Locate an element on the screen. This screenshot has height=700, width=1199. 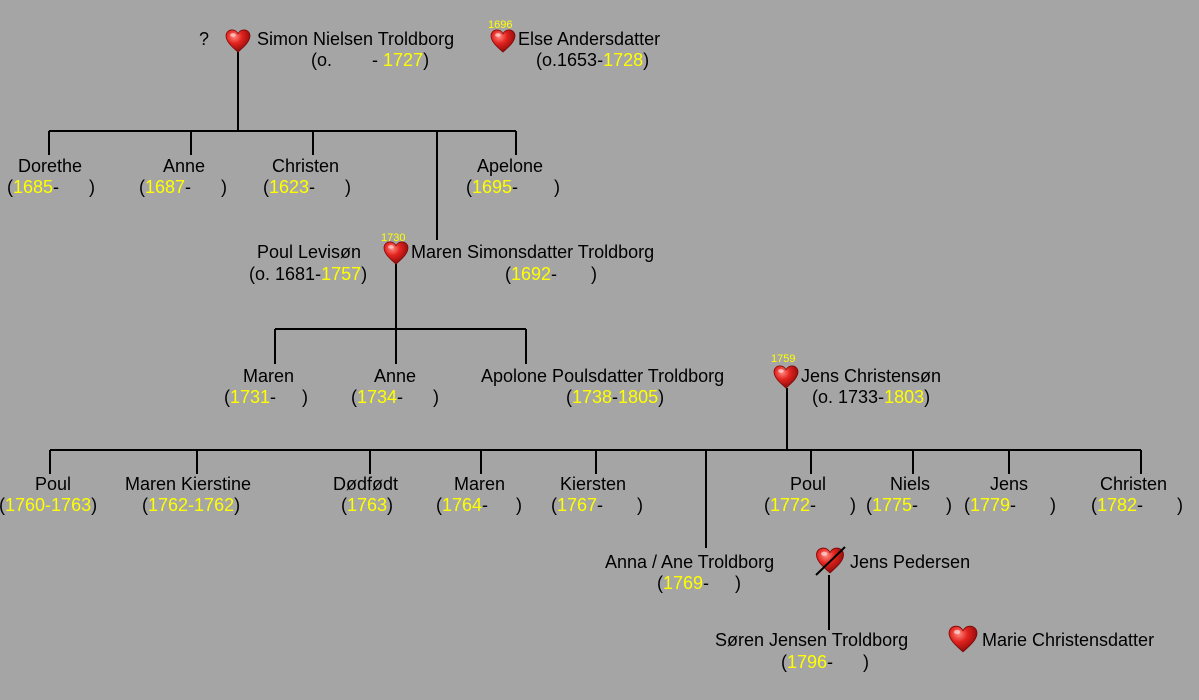
person-poul-1760-name: Poul is located at coordinates (53, 484).